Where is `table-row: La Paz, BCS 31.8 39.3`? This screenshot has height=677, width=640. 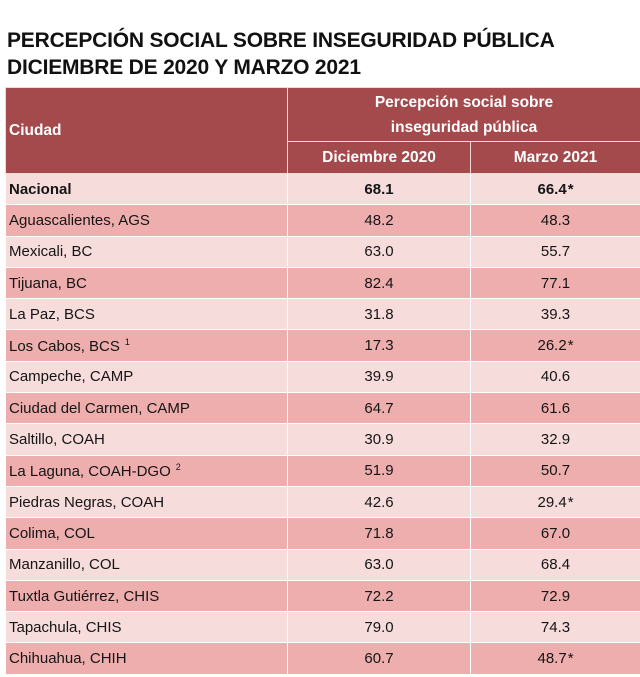
table-row: La Paz, BCS 31.8 39.3 is located at coordinates (322, 314).